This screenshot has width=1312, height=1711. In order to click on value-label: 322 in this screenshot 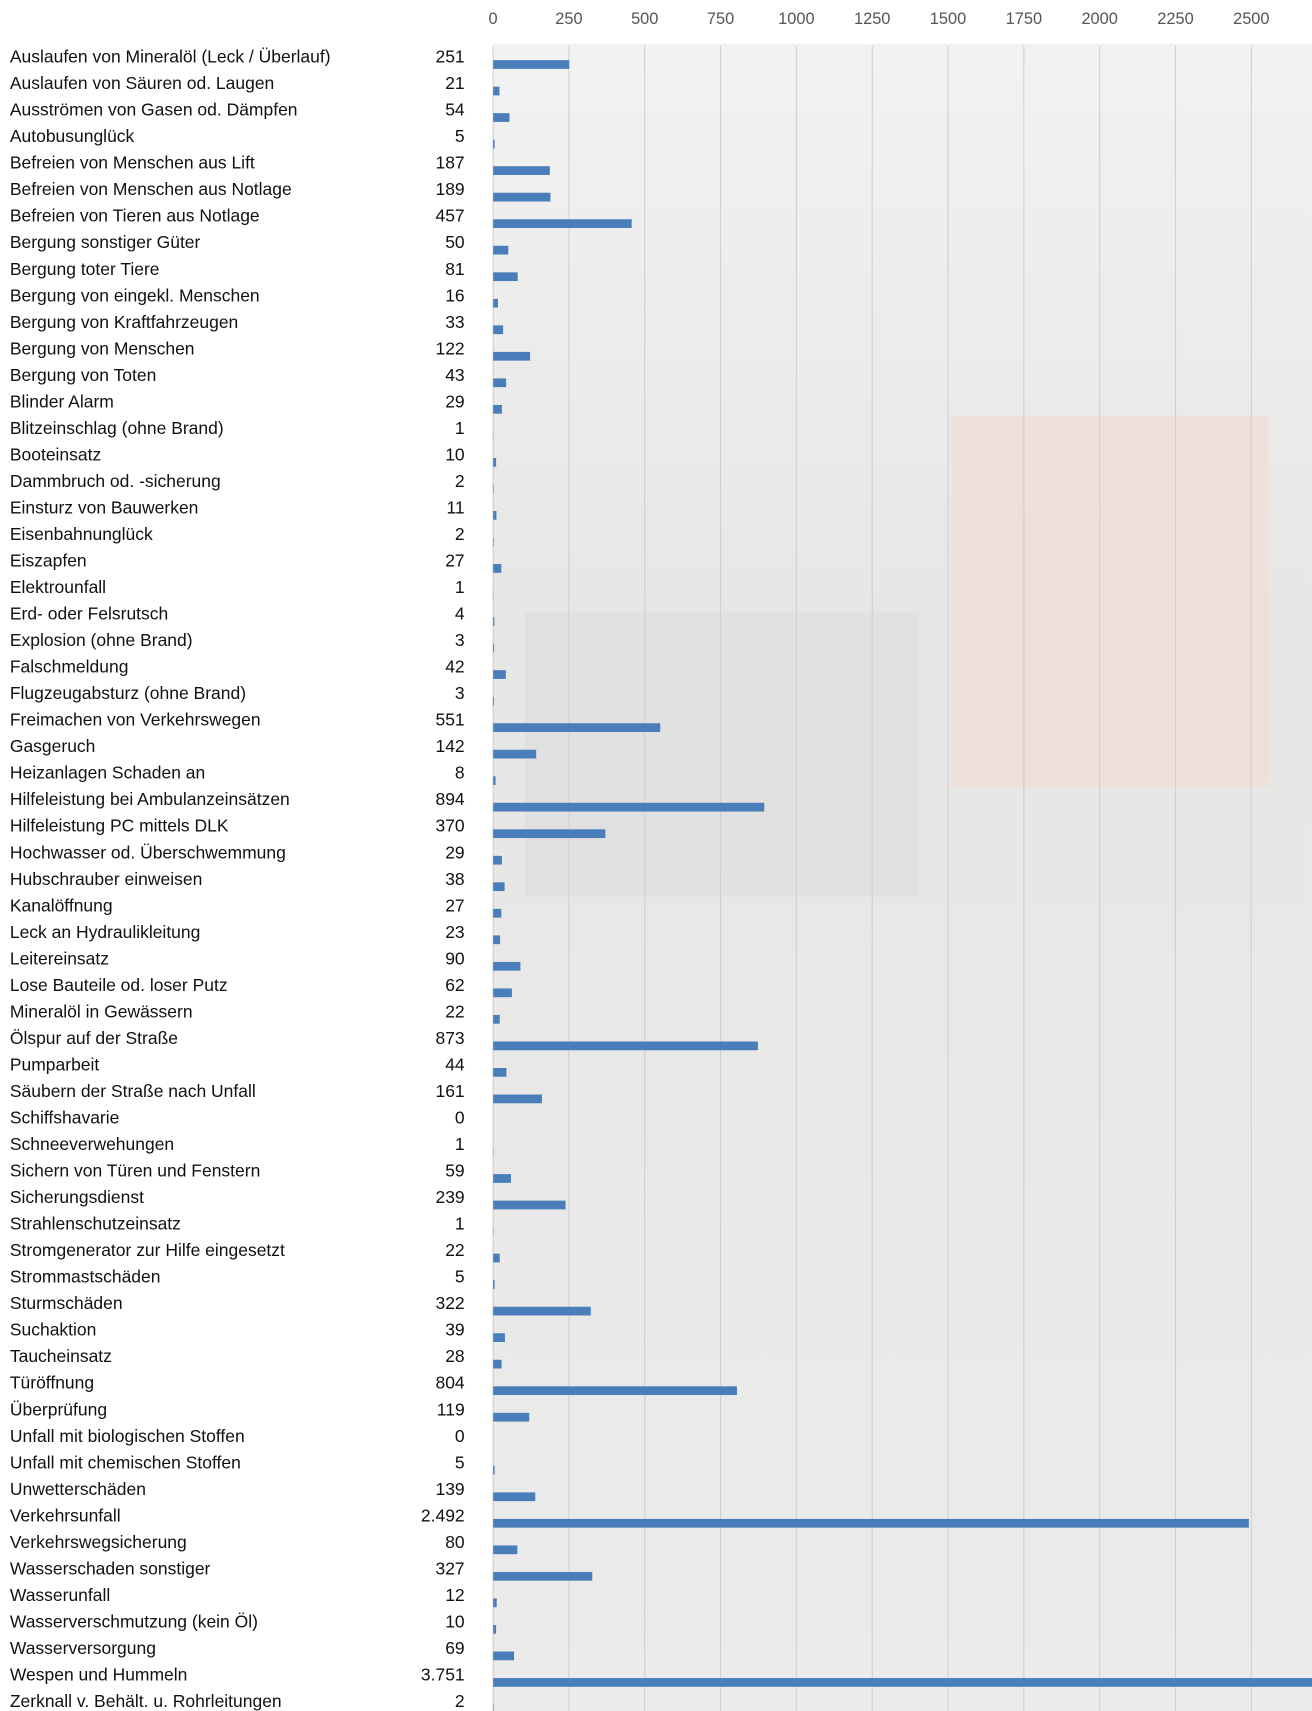, I will do `click(449, 1303)`.